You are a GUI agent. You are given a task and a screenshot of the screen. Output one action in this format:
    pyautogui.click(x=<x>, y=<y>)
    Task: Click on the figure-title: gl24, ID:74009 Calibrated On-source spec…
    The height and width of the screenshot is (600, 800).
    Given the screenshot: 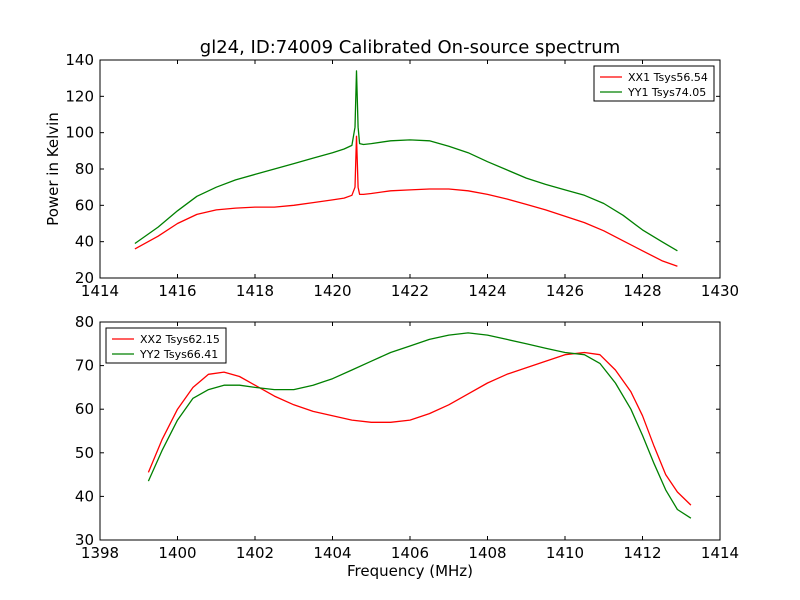 What is the action you would take?
    pyautogui.click(x=410, y=47)
    